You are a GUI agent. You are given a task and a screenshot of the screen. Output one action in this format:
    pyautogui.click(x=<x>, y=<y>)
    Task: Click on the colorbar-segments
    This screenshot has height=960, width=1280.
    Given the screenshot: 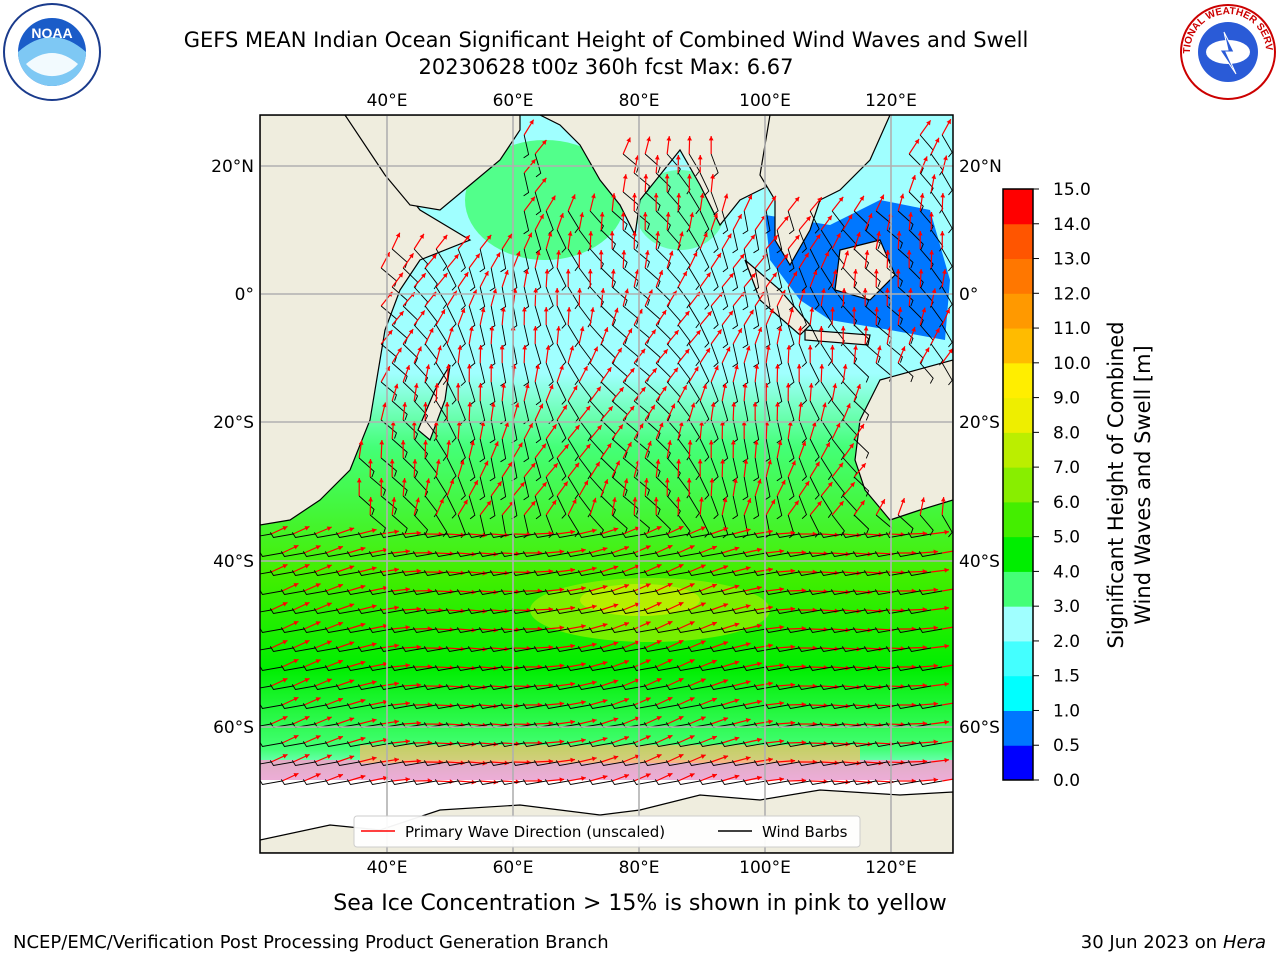 What is the action you would take?
    pyautogui.click(x=1018, y=485)
    